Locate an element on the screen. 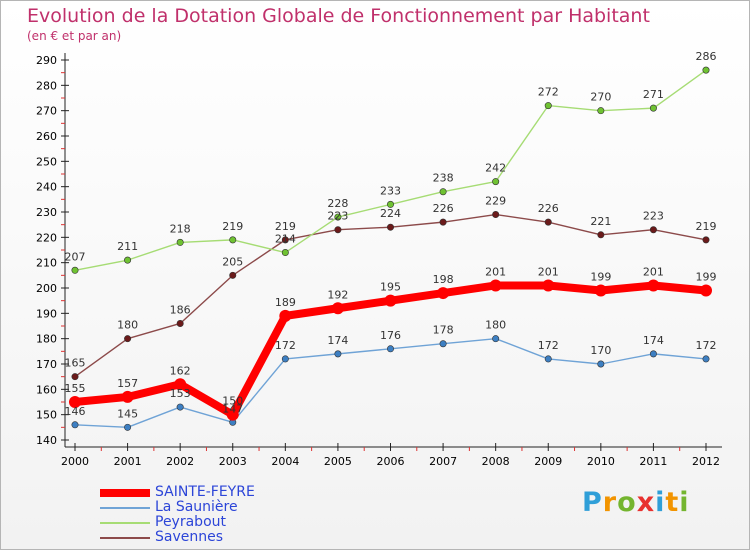  logo-letter: P is located at coordinates (592, 502).